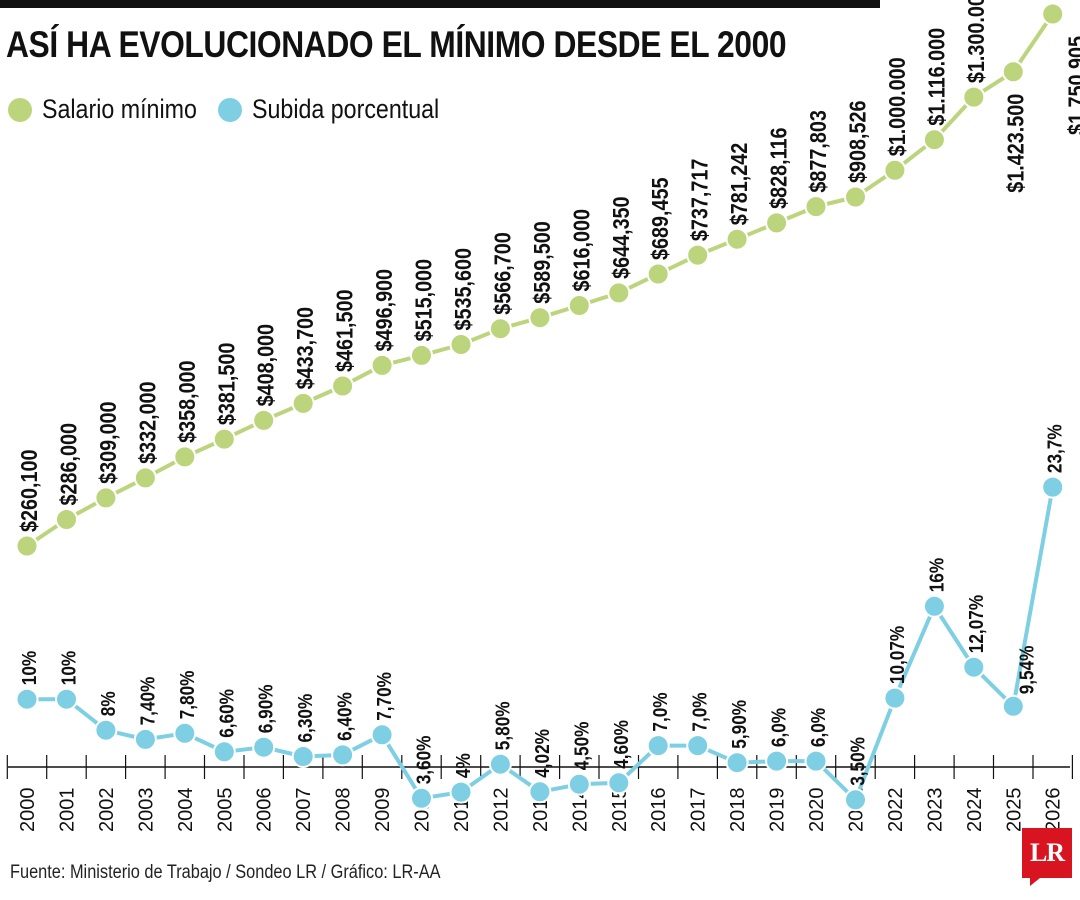 Image resolution: width=1080 pixels, height=900 pixels. What do you see at coordinates (1047, 857) in the screenshot?
I see `lr-logo: LR` at bounding box center [1047, 857].